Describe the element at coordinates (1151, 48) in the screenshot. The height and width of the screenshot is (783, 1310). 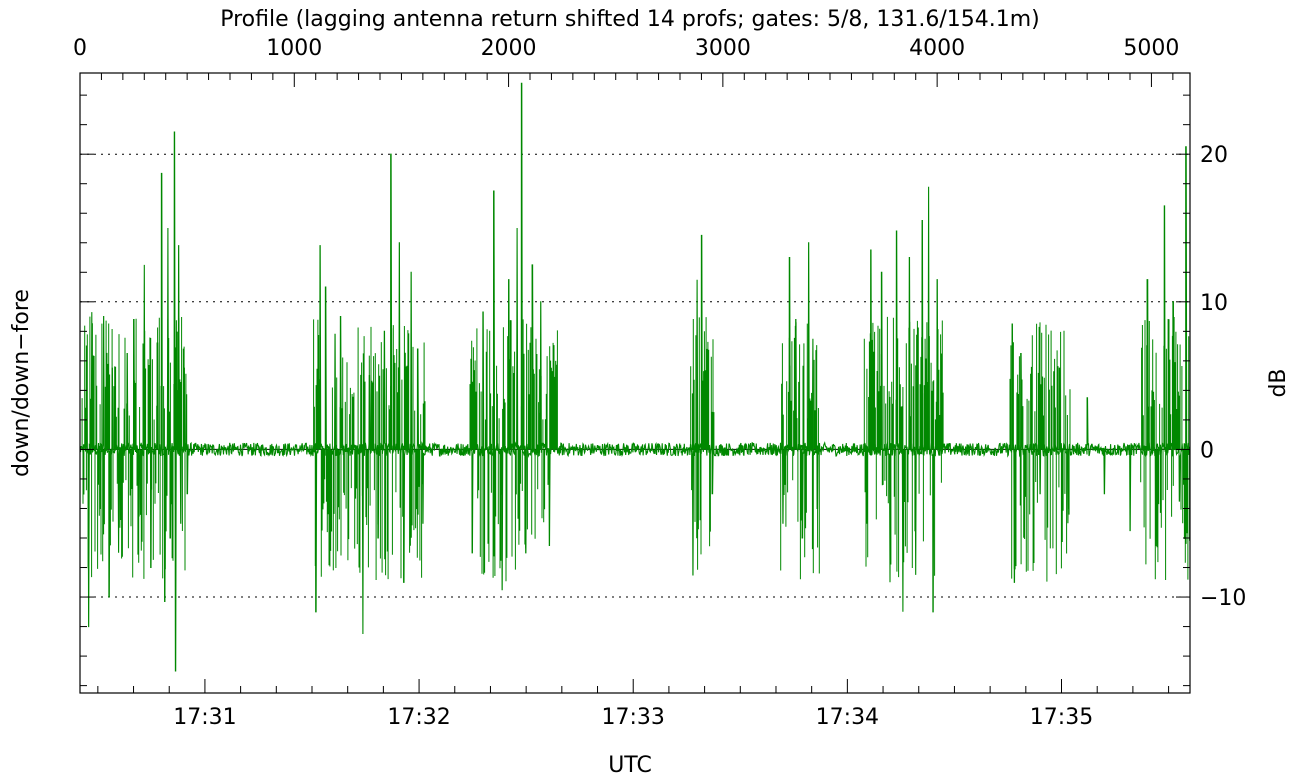
I see `top-tick-label: 5000` at that location.